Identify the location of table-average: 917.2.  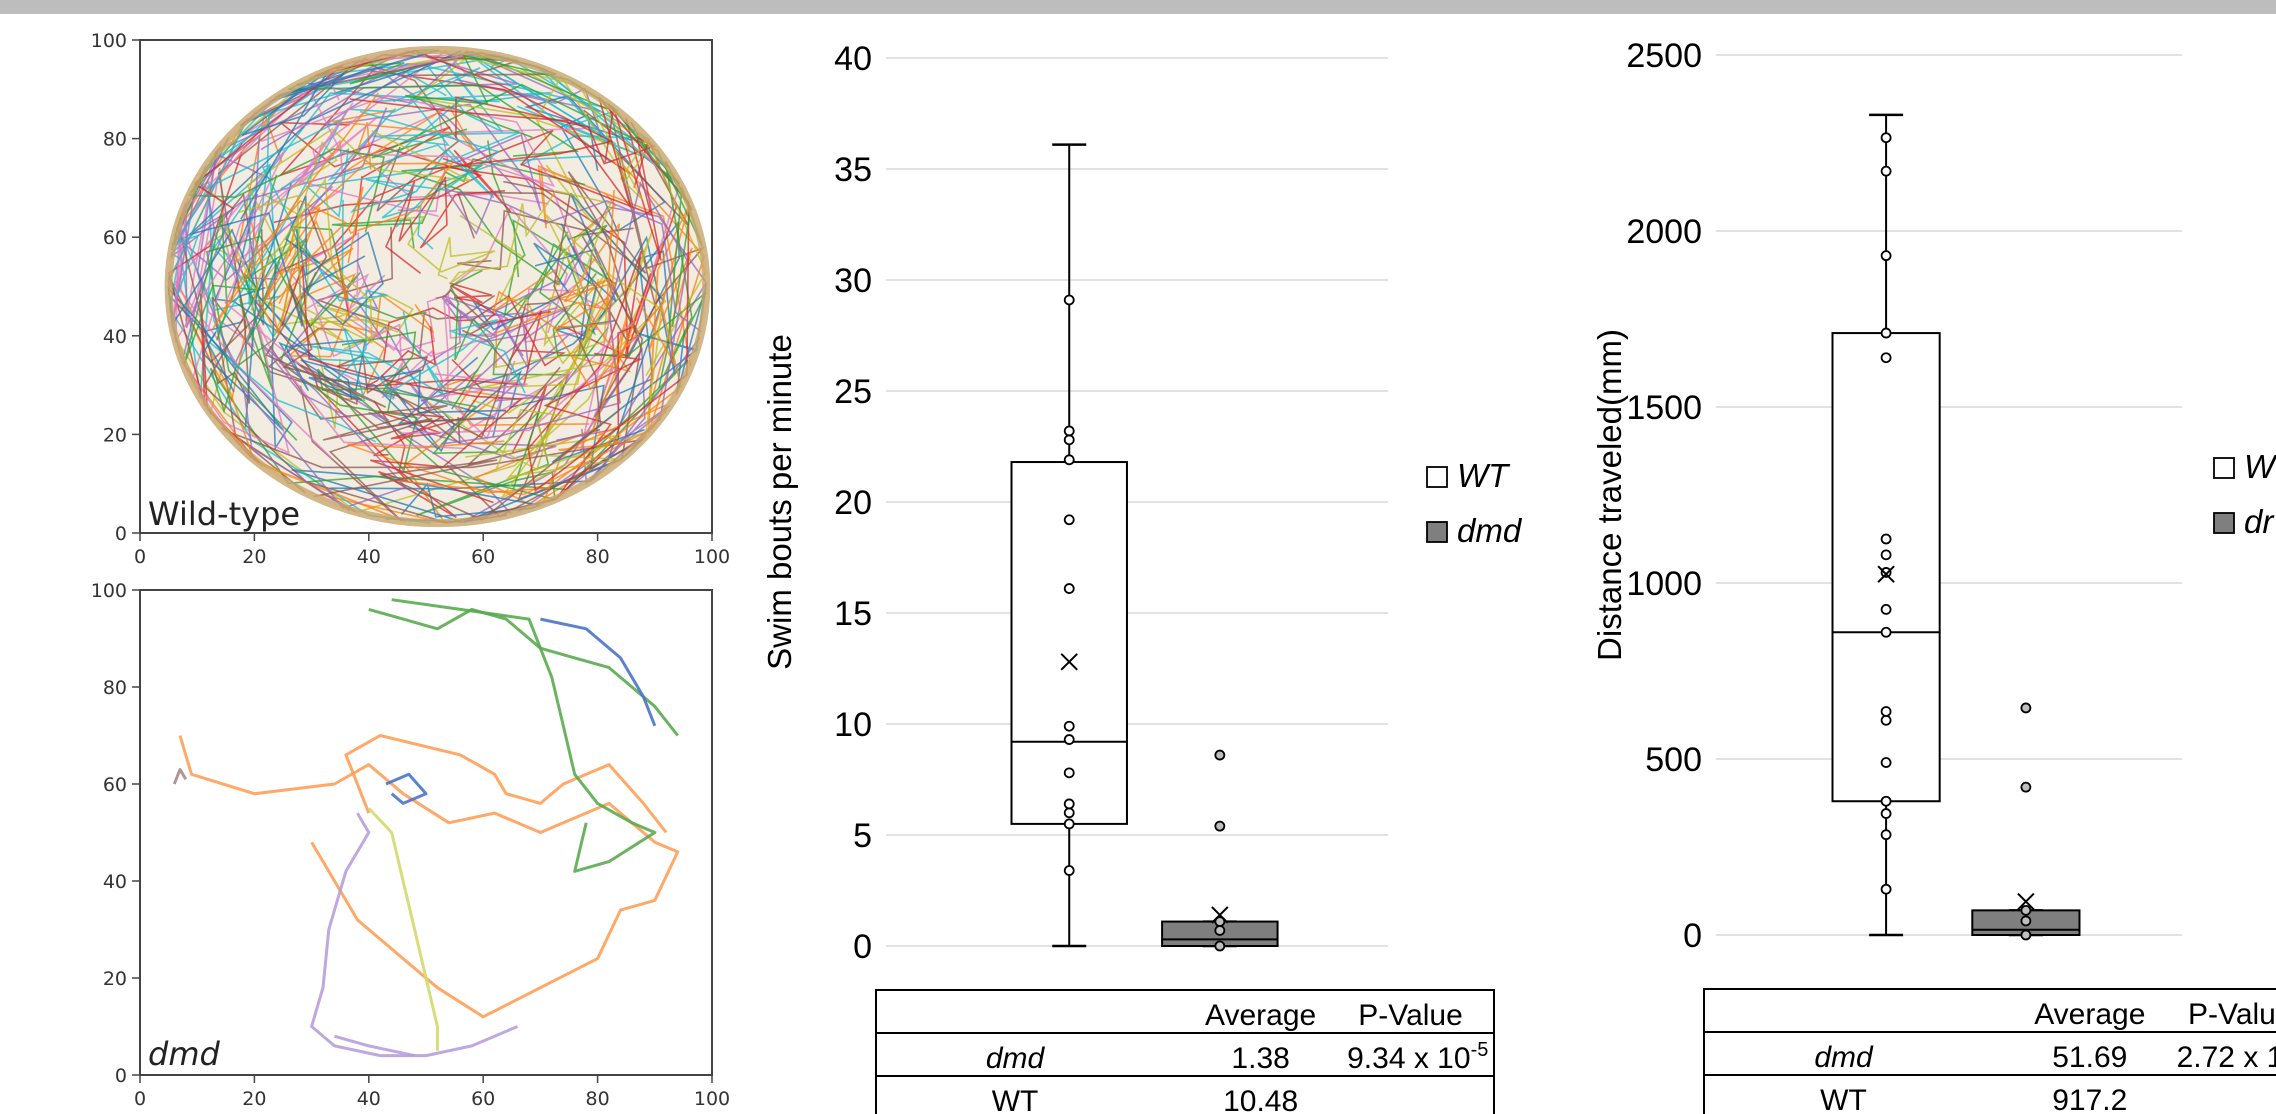
(2089, 1099).